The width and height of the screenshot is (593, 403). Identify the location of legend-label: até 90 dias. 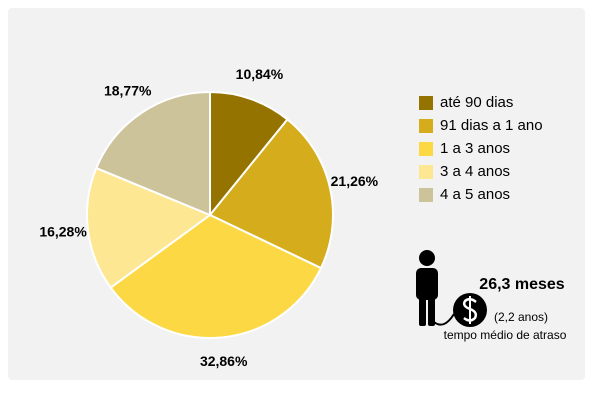
(476, 102).